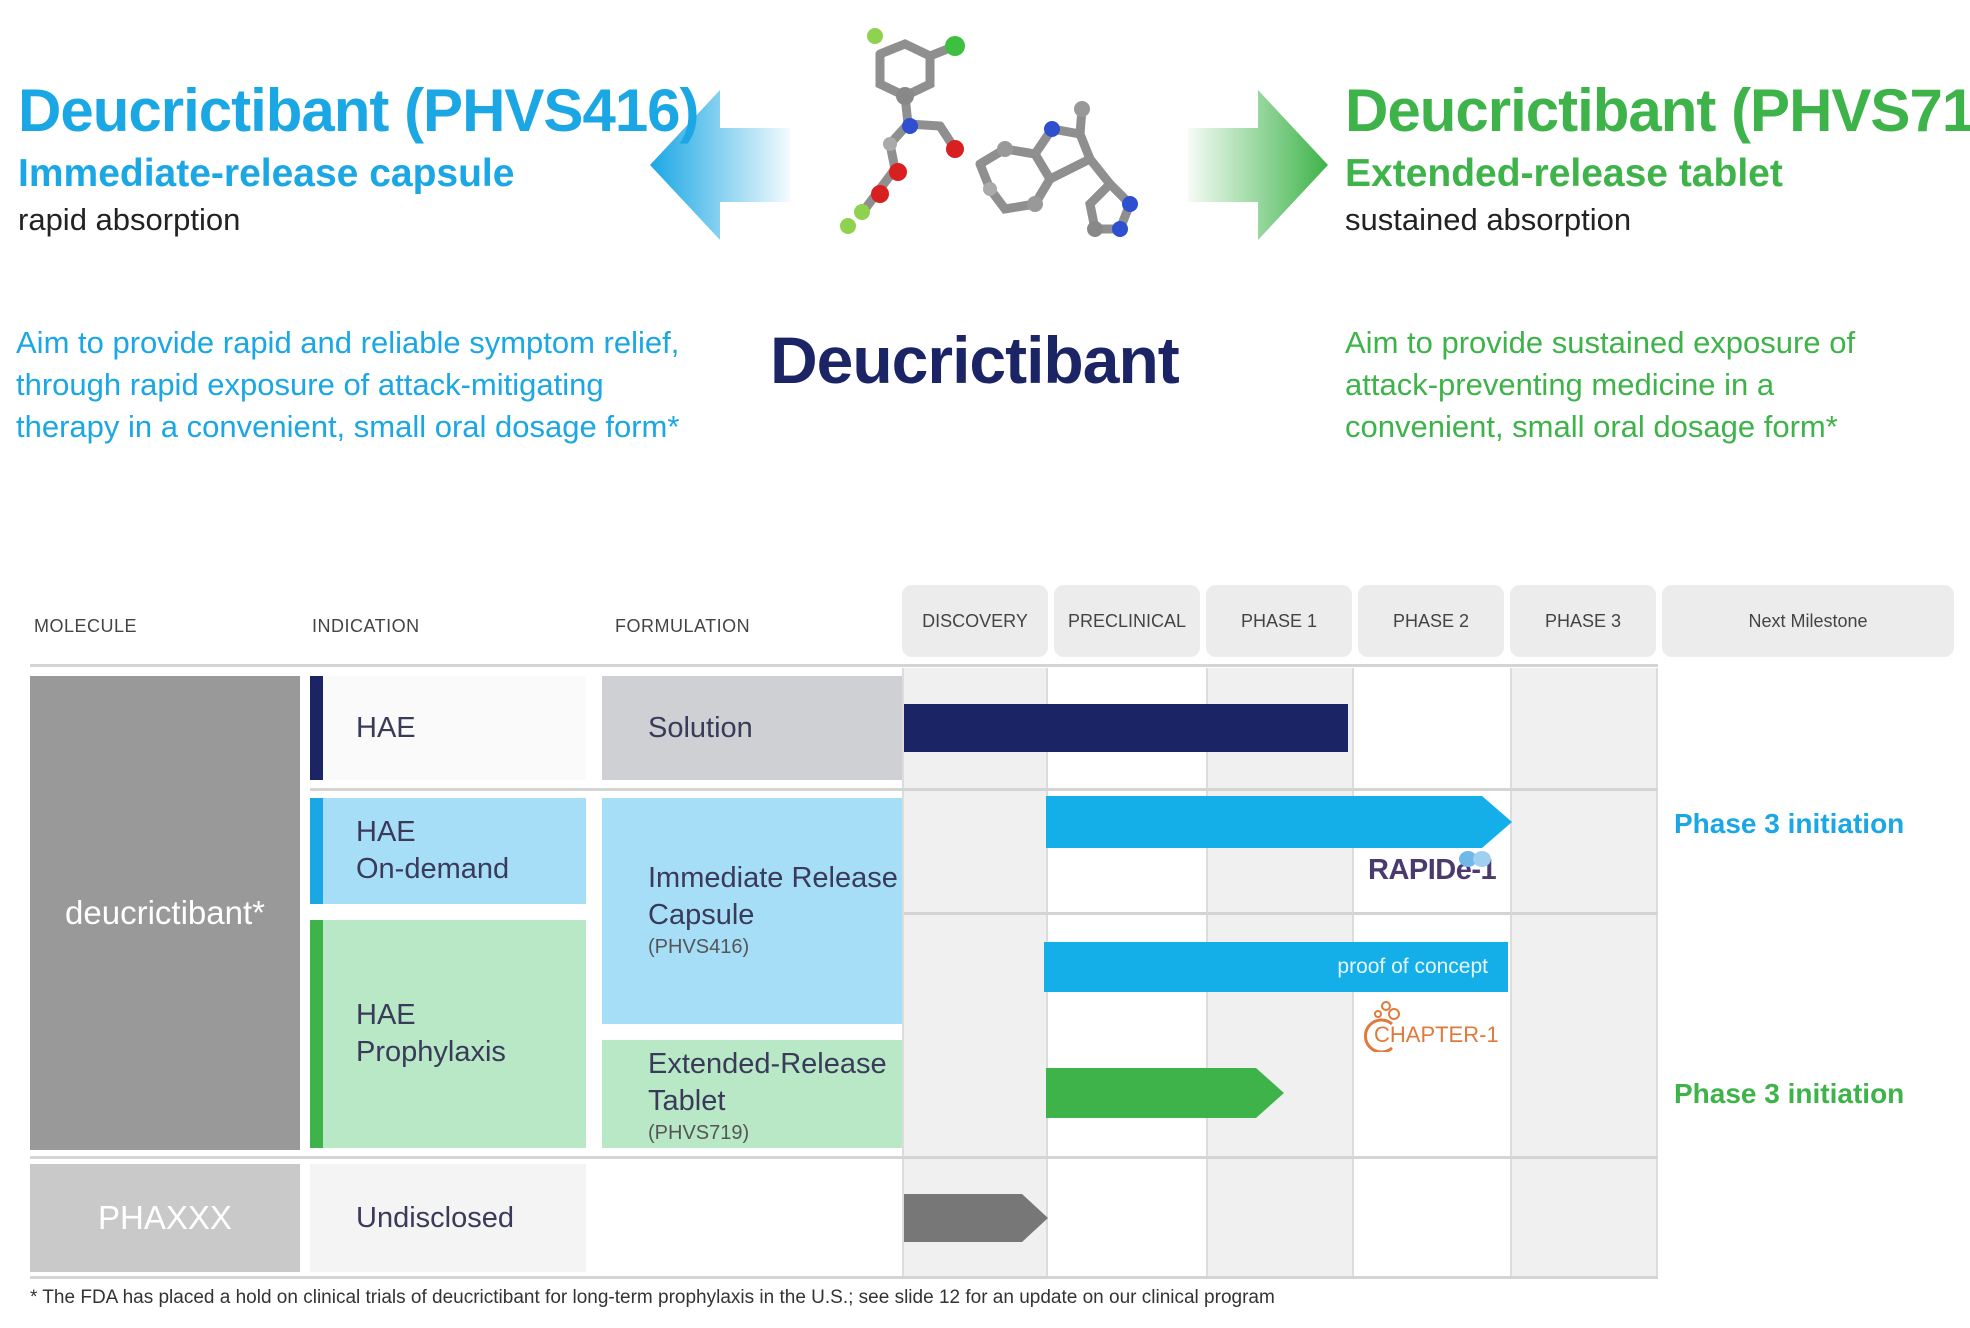 This screenshot has width=1970, height=1328. I want to click on formulation-er-line-1: Extended-Release, so click(775, 1064).